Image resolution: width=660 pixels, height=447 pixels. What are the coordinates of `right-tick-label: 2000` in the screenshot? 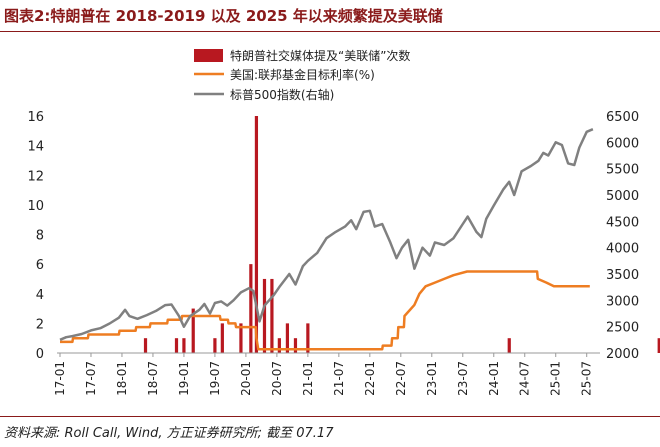 It's located at (622, 354).